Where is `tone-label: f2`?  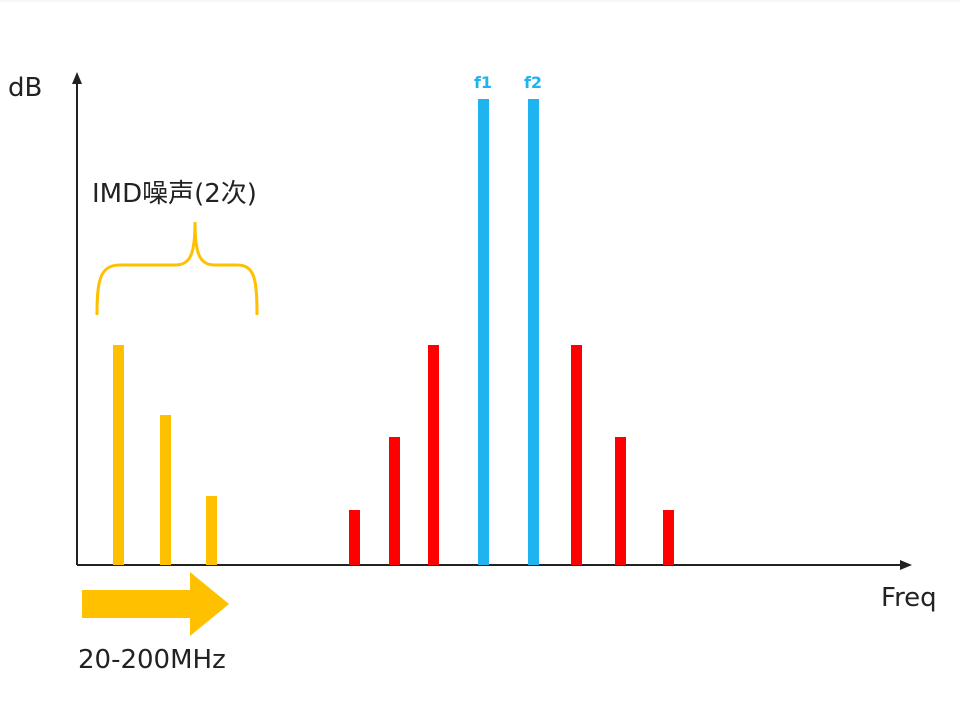 tone-label: f2 is located at coordinates (533, 82).